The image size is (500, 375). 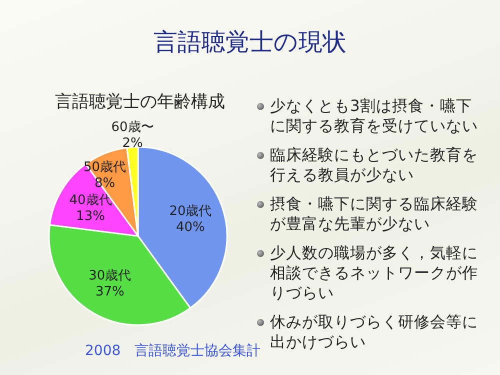 I want to click on source: 2008 言語聴覚士協会集計, so click(x=173, y=351).